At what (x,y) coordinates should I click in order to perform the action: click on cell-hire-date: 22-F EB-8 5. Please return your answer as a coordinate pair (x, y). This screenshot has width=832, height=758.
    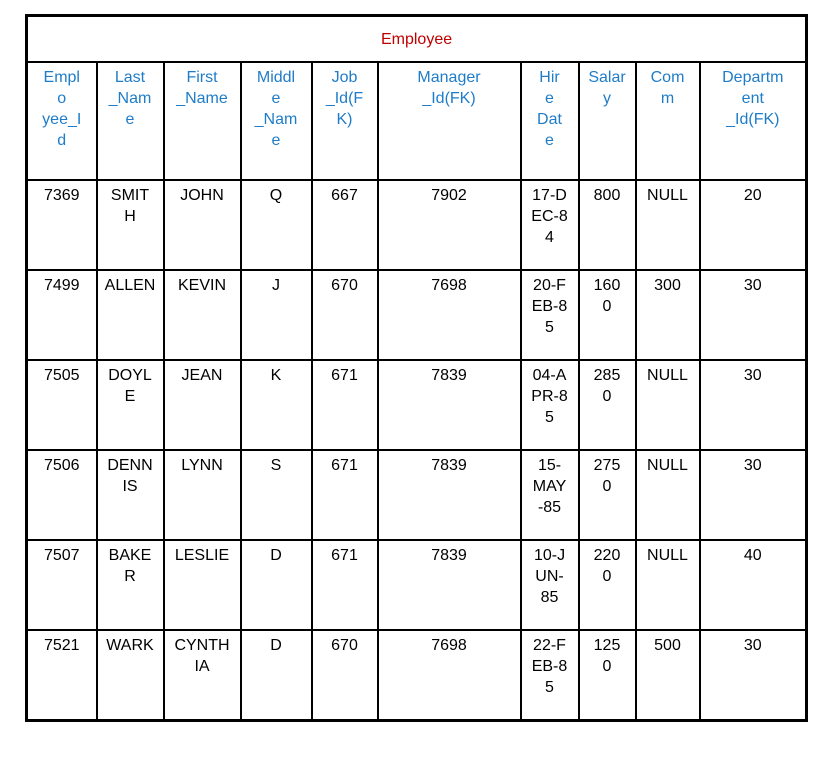
    Looking at the image, I should click on (549, 675).